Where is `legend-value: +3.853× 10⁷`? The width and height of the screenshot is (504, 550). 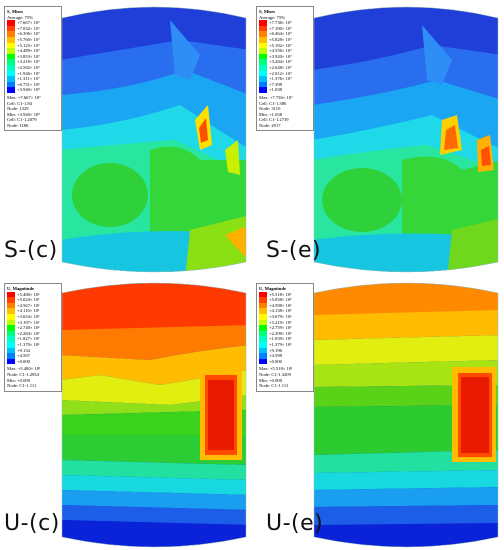
legend-value: +3.853× 10⁷ is located at coordinates (28, 56).